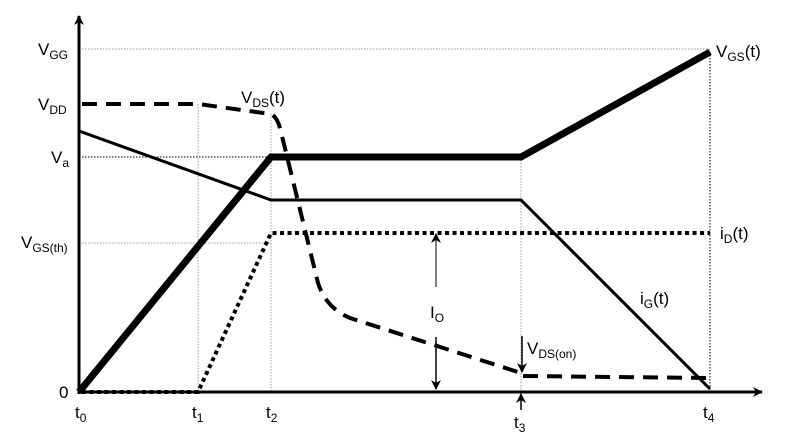 The height and width of the screenshot is (440, 795). Describe the element at coordinates (738, 53) in the screenshot. I see `vgs-label: VGS(t)` at that location.